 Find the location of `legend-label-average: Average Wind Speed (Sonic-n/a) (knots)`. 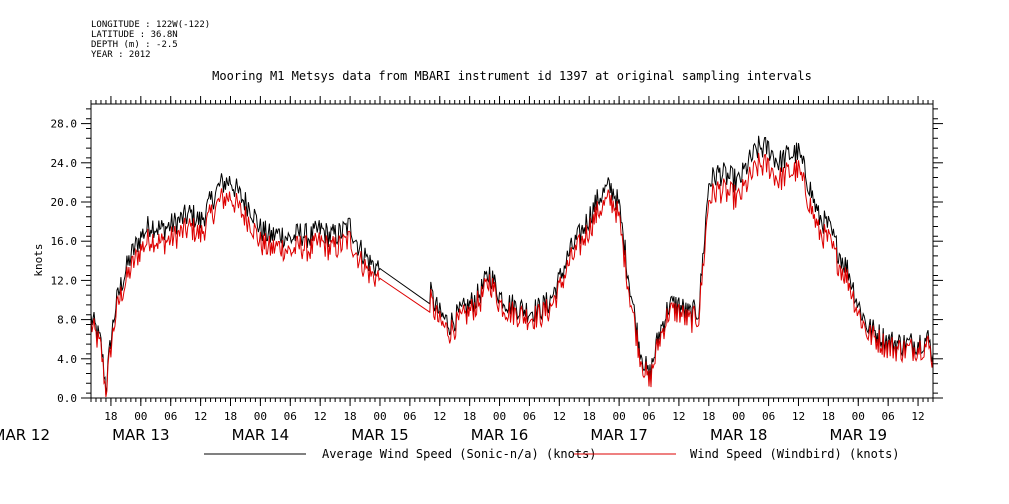

legend-label-average: Average Wind Speed (Sonic-n/a) (knots) is located at coordinates (459, 454).